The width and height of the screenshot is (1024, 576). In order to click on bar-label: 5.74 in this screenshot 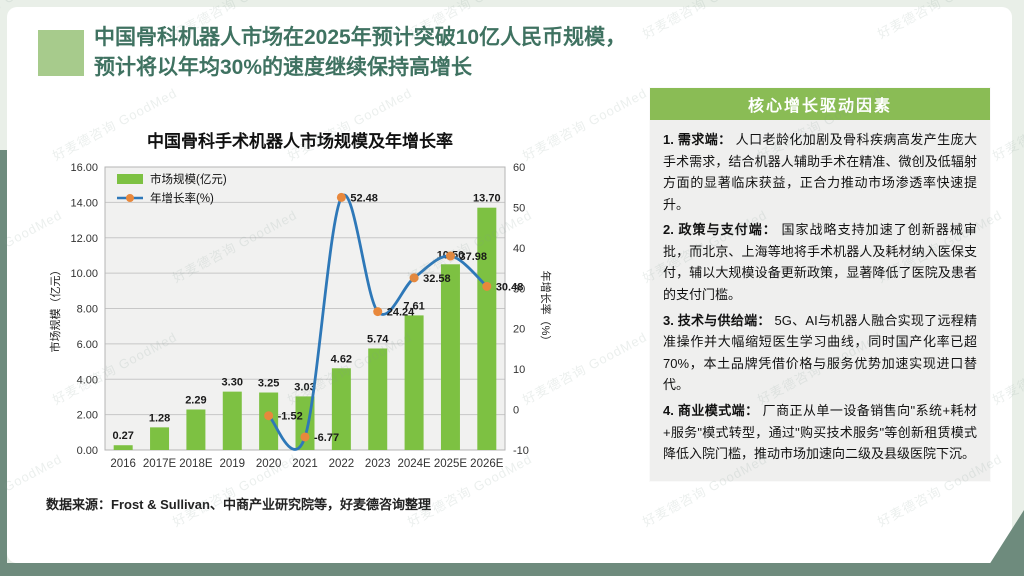, I will do `click(378, 339)`.